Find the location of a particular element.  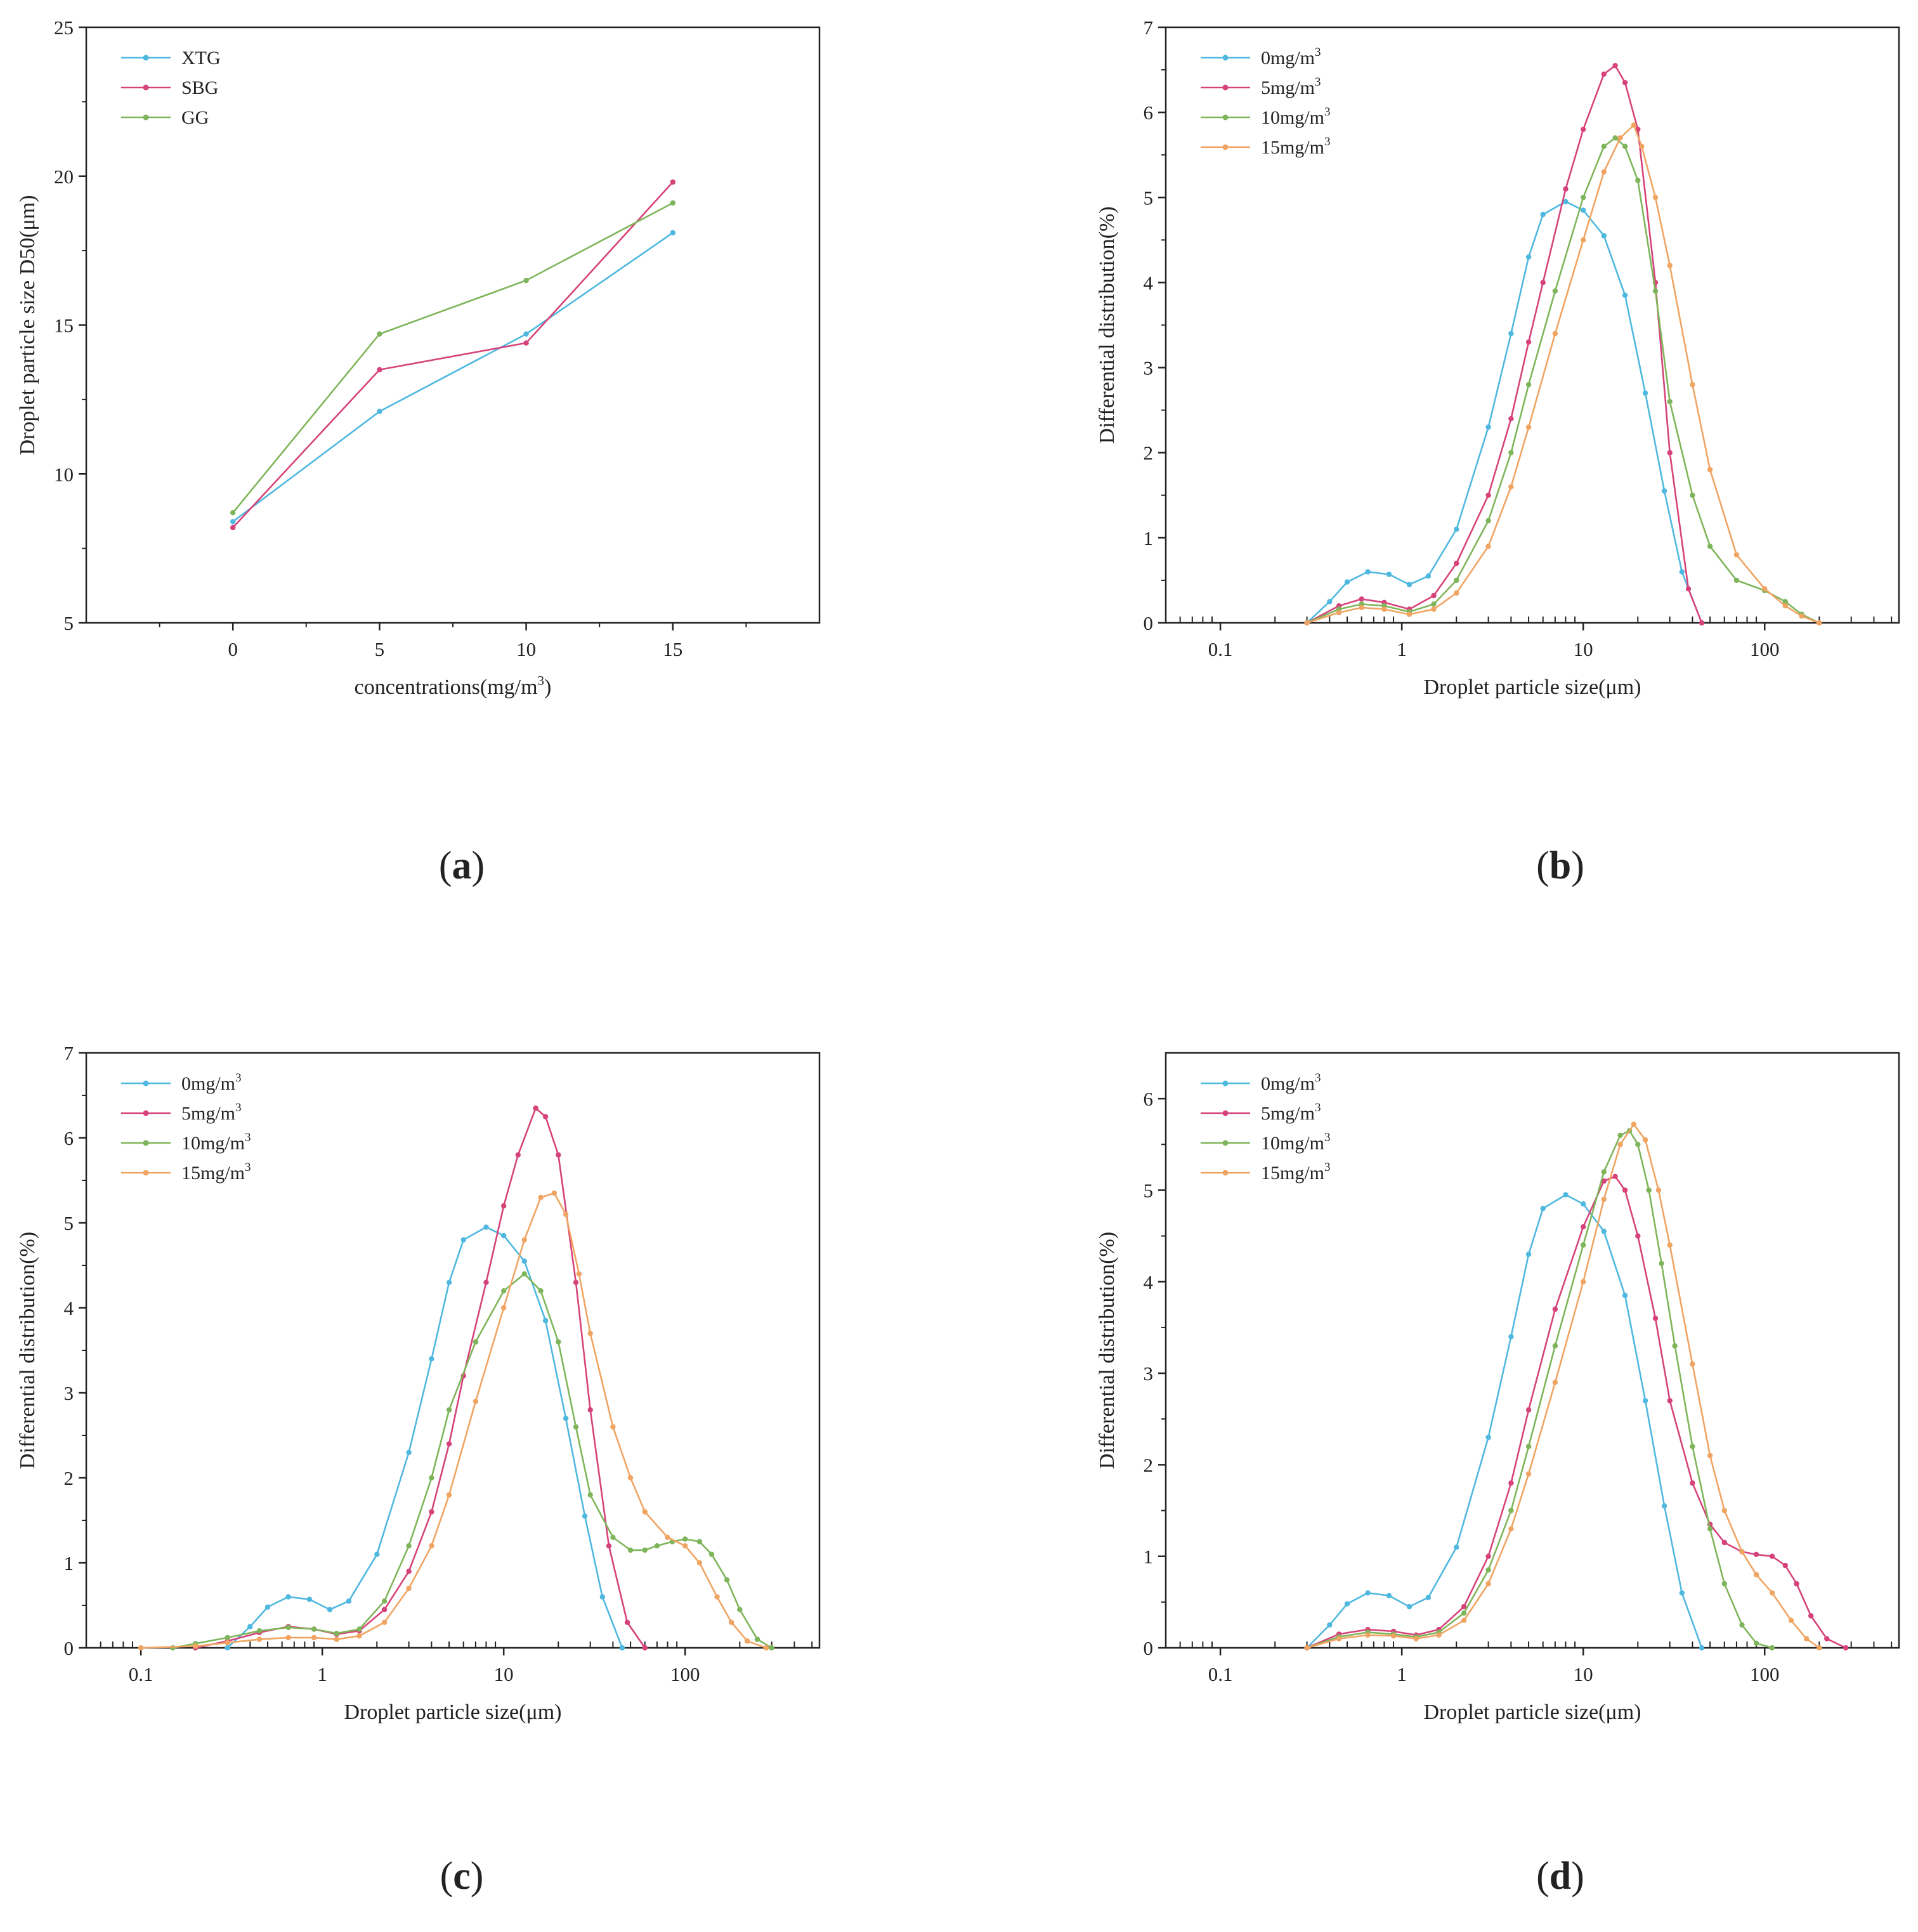

legend-label: XTG is located at coordinates (201, 58).